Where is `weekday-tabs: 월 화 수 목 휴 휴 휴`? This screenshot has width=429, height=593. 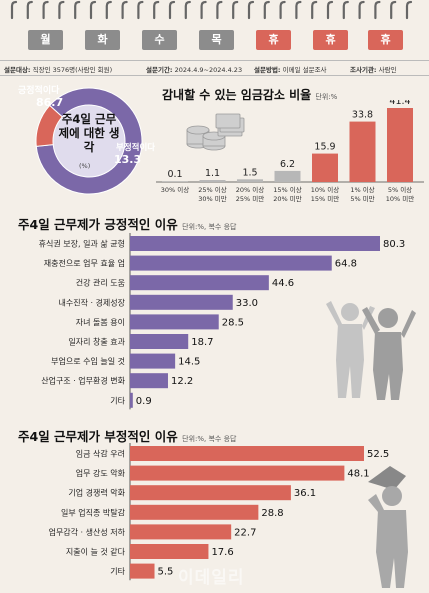 weekday-tabs: 월 화 수 목 휴 휴 휴 is located at coordinates (215, 42).